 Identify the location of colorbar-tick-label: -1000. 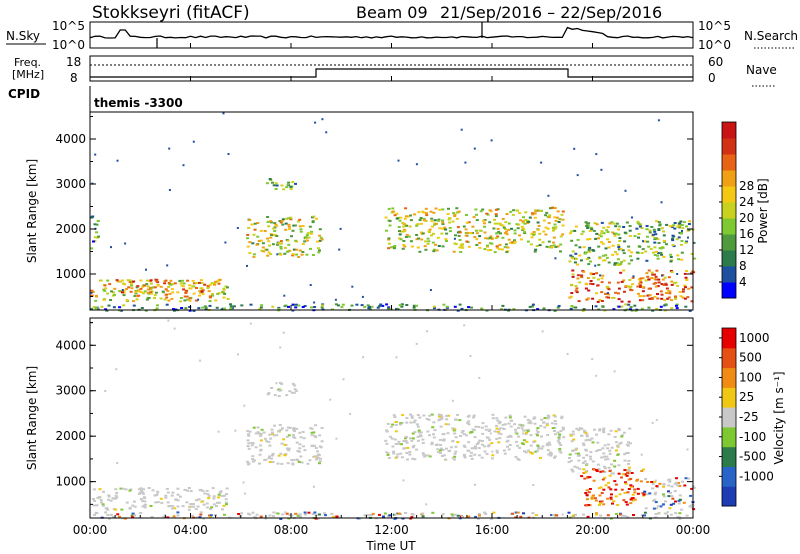
(756, 476).